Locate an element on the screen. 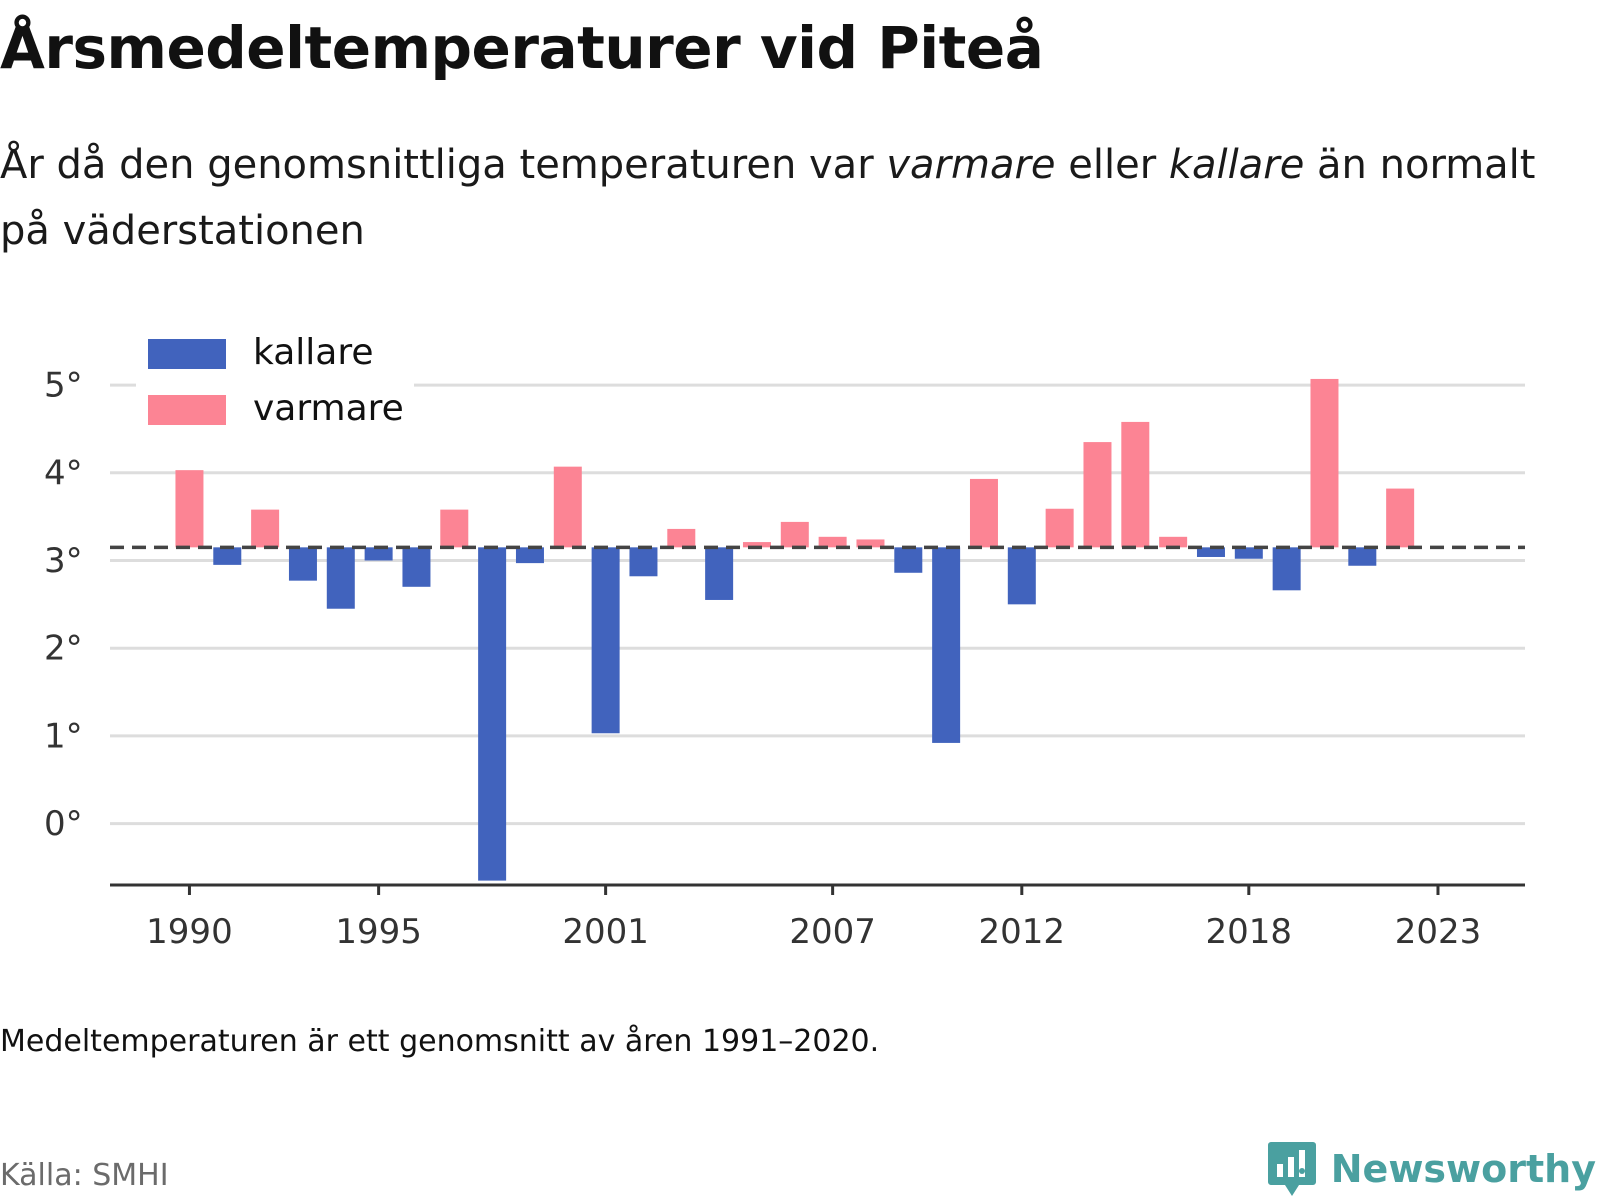  bar-2018 is located at coordinates (1248, 553).